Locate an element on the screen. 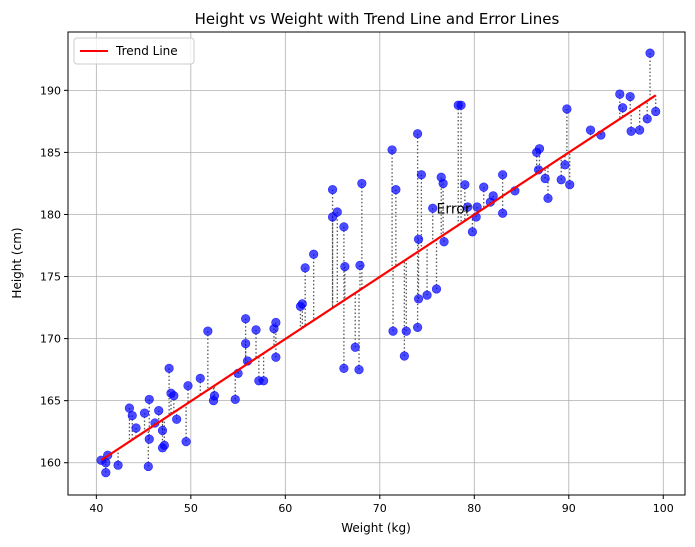  y-tick-label: 190 is located at coordinates (50, 90).